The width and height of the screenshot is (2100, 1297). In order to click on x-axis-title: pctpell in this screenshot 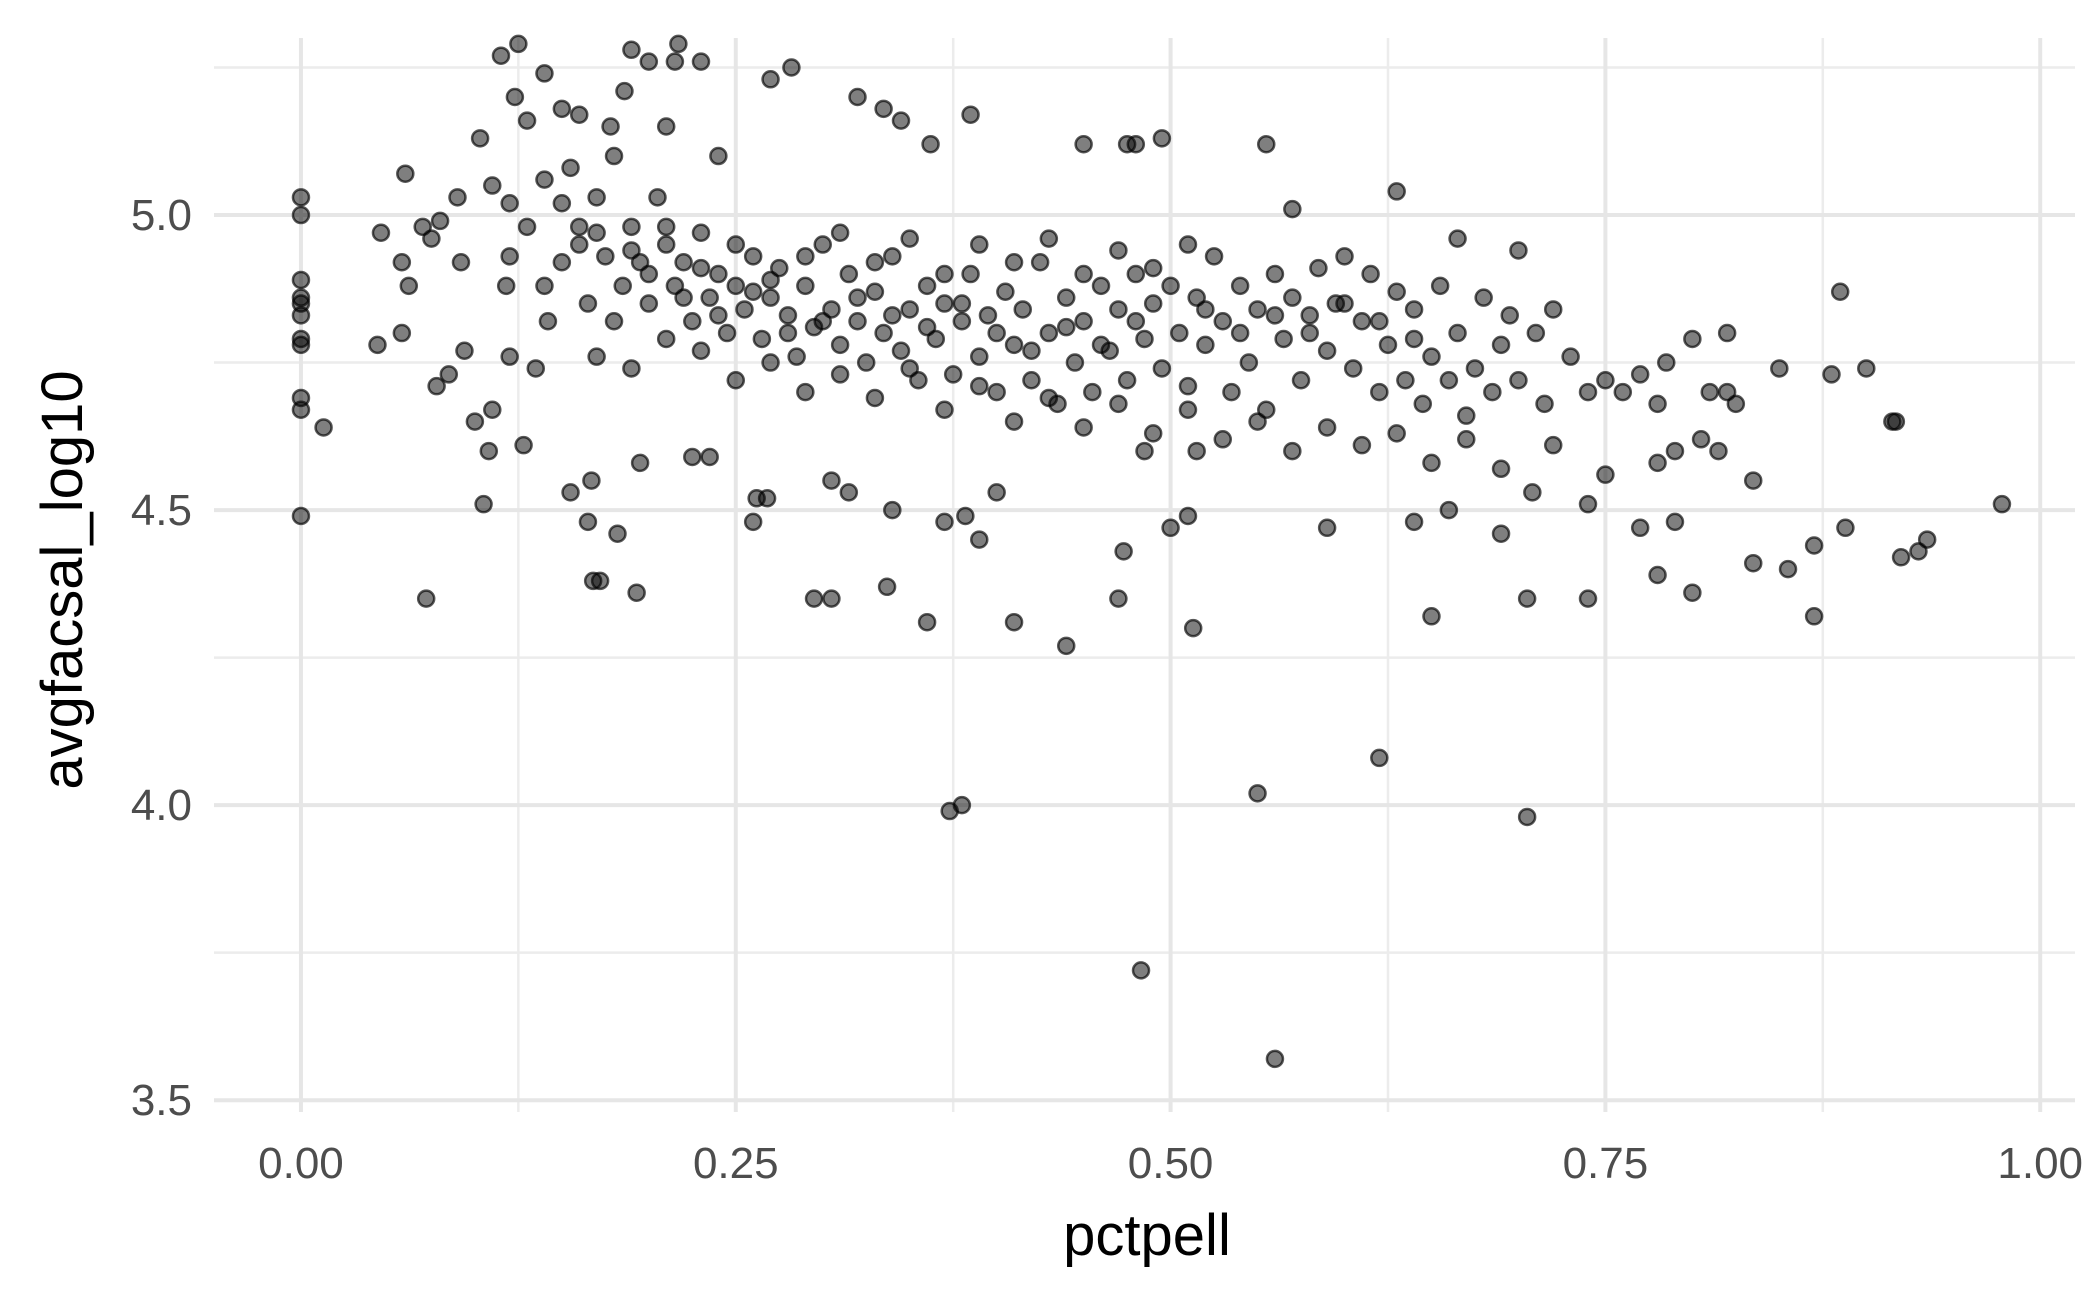, I will do `click(1147, 1235)`.